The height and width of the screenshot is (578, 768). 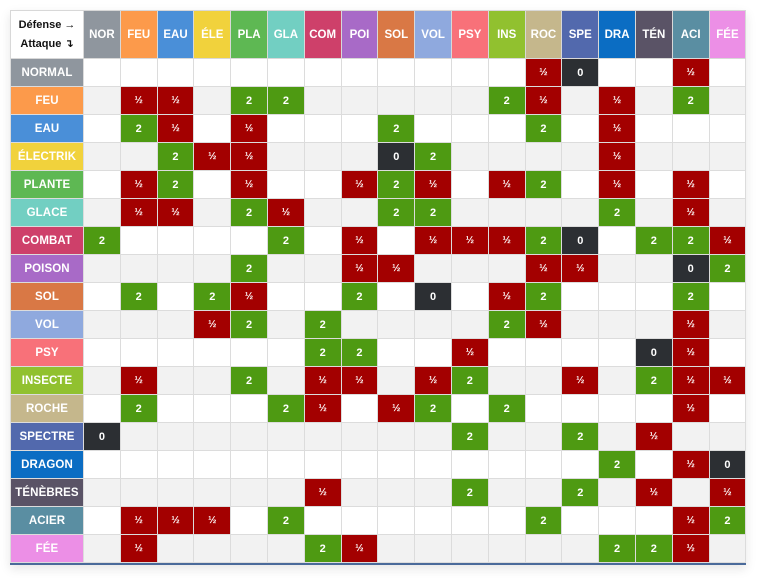 What do you see at coordinates (378, 352) in the screenshot?
I see `table-row: PSY 2 2 ½ 0 ½` at bounding box center [378, 352].